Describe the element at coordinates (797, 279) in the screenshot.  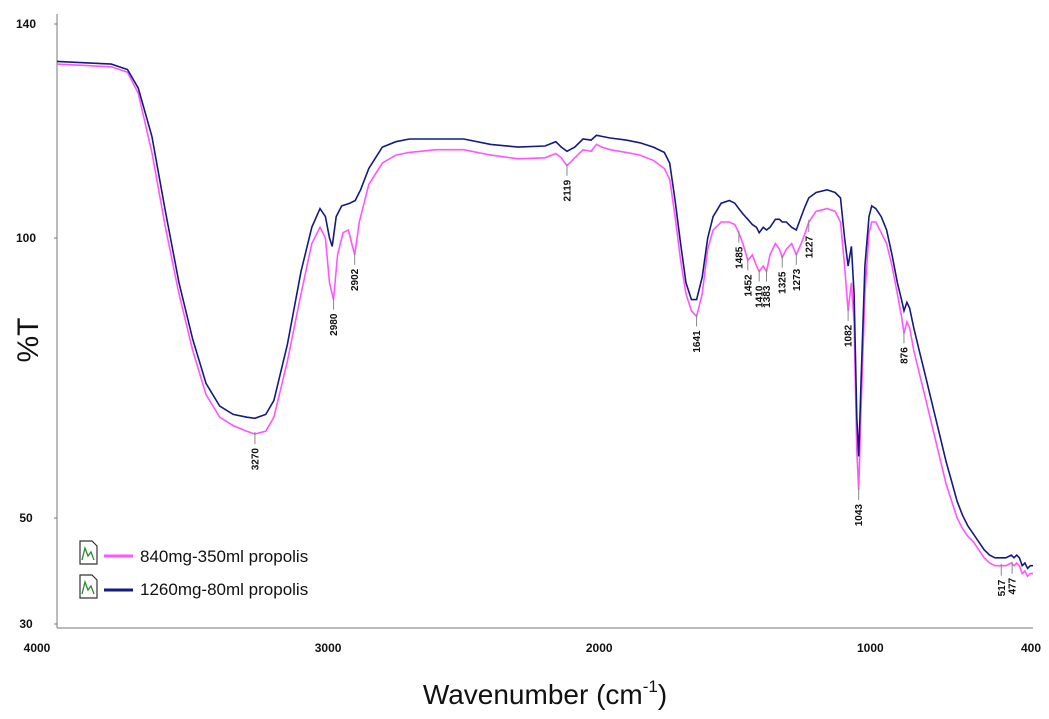
I see `peak-label: 1273` at that location.